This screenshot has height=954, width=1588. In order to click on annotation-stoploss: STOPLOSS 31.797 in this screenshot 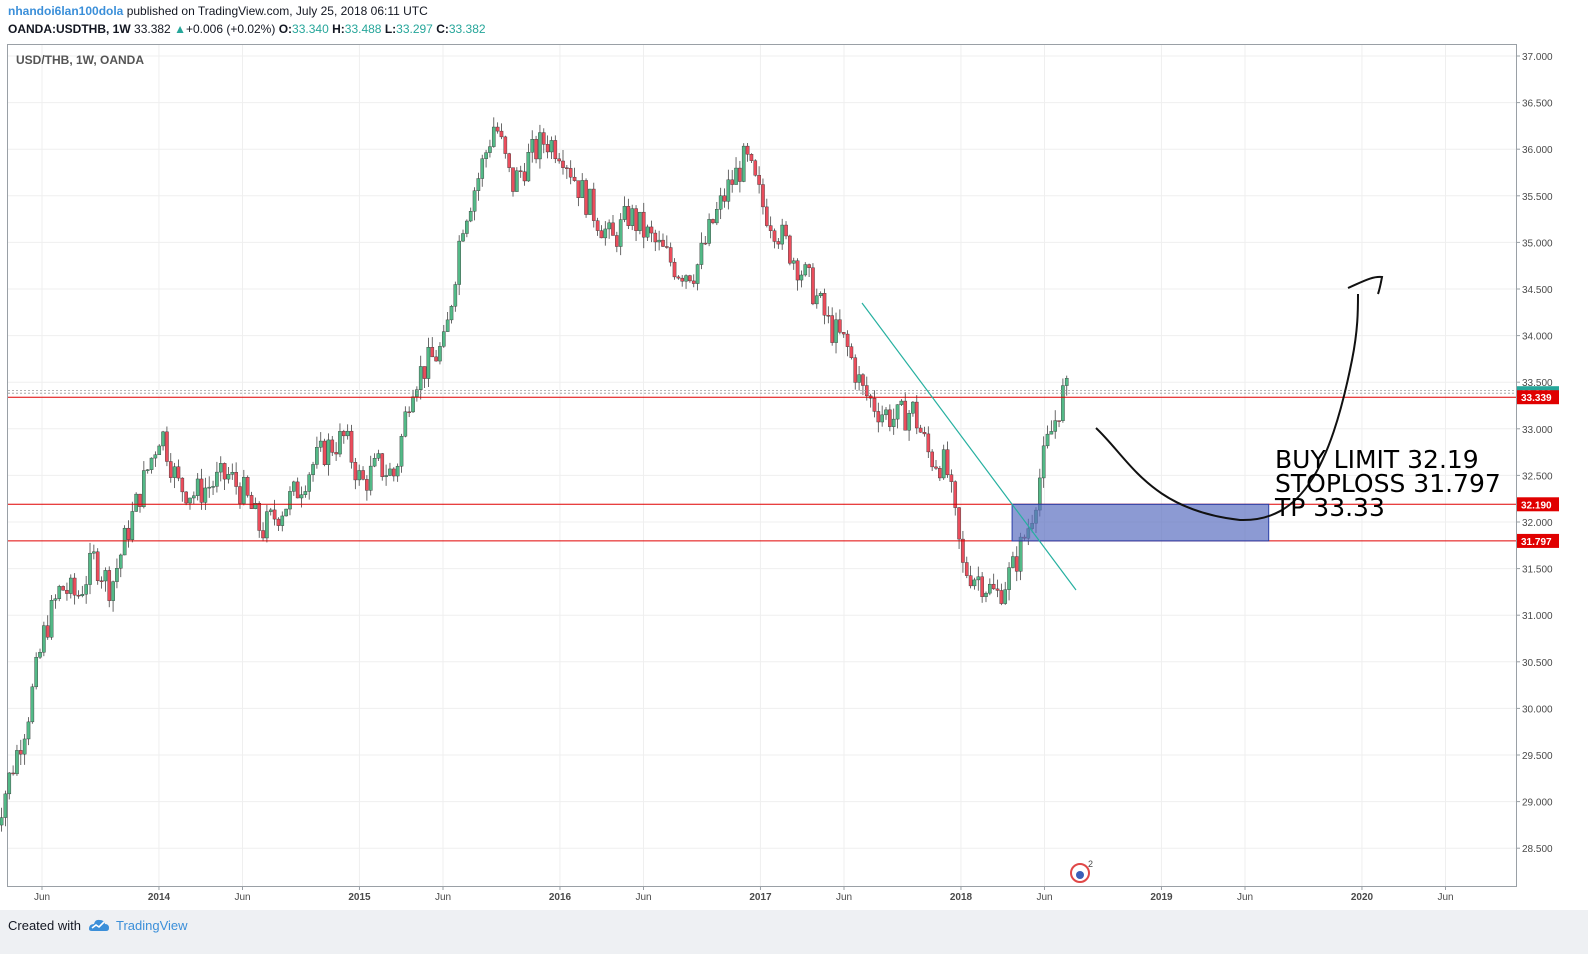, I will do `click(1388, 483)`.